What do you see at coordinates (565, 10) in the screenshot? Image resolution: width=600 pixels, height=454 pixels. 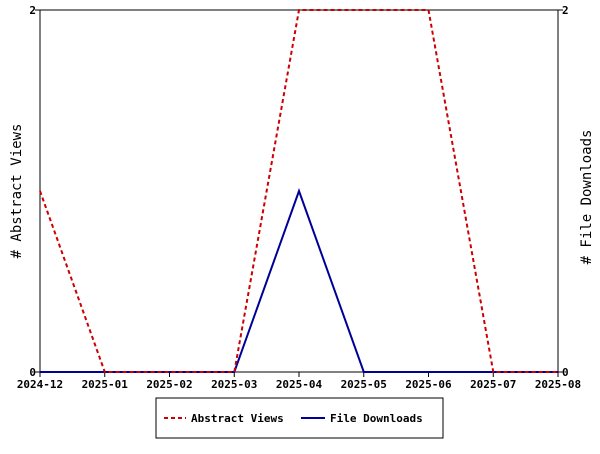 I see `y-right-tick-label: 2` at bounding box center [565, 10].